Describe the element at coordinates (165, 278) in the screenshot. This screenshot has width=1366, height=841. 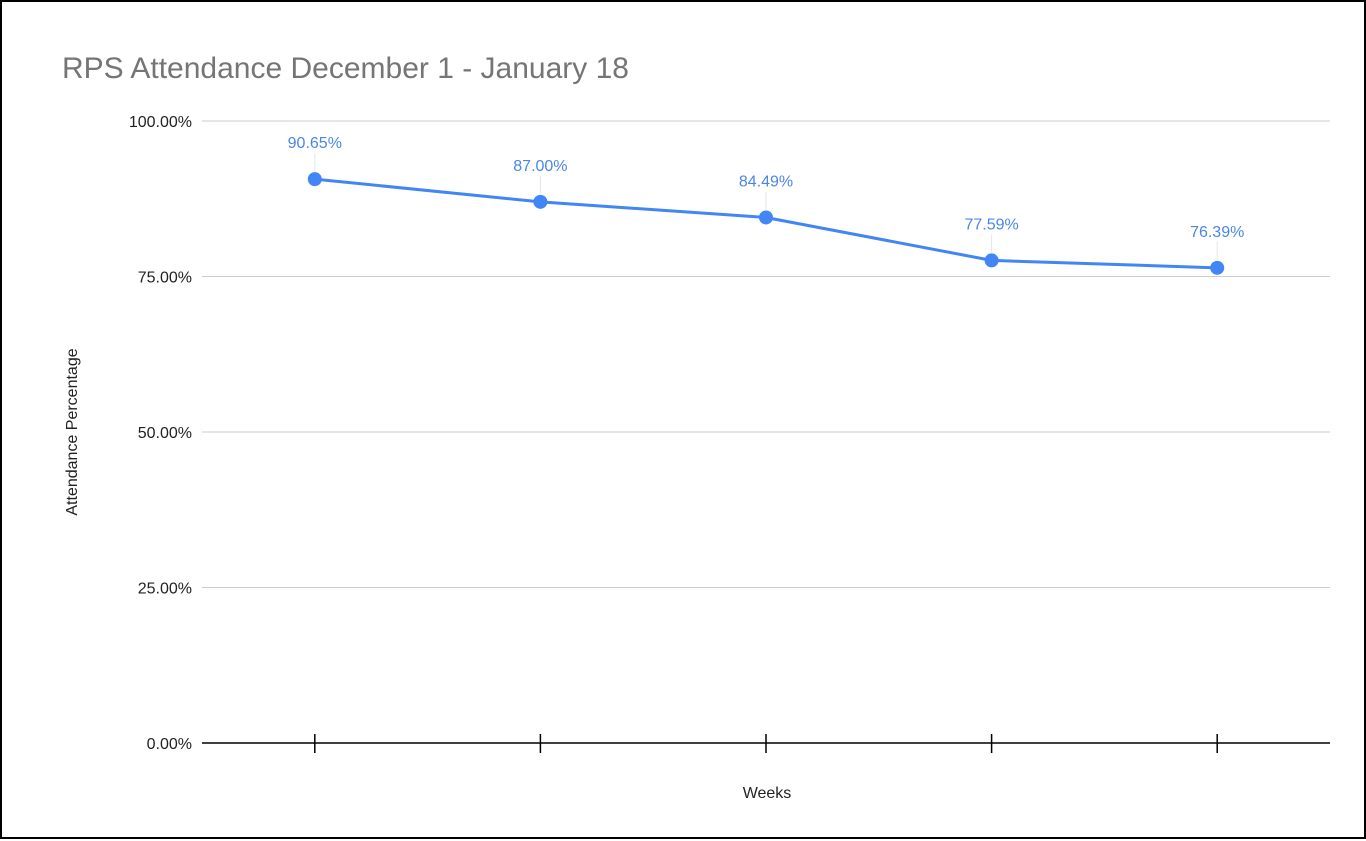
I see `y-tick-label: 75.00%` at that location.